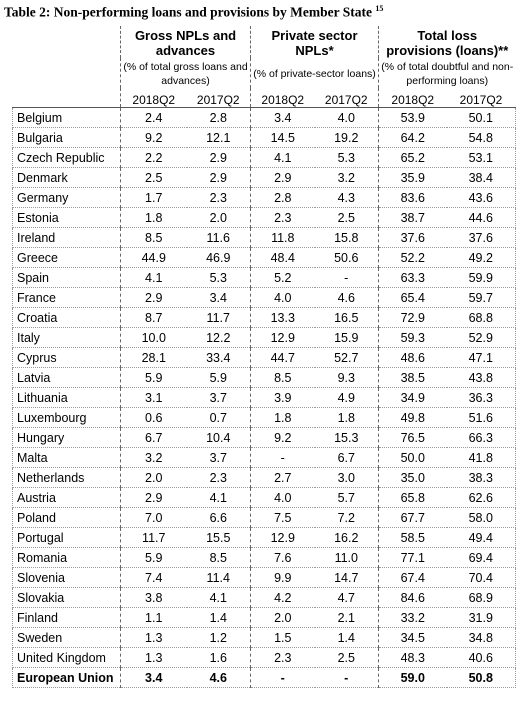  I want to click on value-cell: 48.4, so click(282, 257).